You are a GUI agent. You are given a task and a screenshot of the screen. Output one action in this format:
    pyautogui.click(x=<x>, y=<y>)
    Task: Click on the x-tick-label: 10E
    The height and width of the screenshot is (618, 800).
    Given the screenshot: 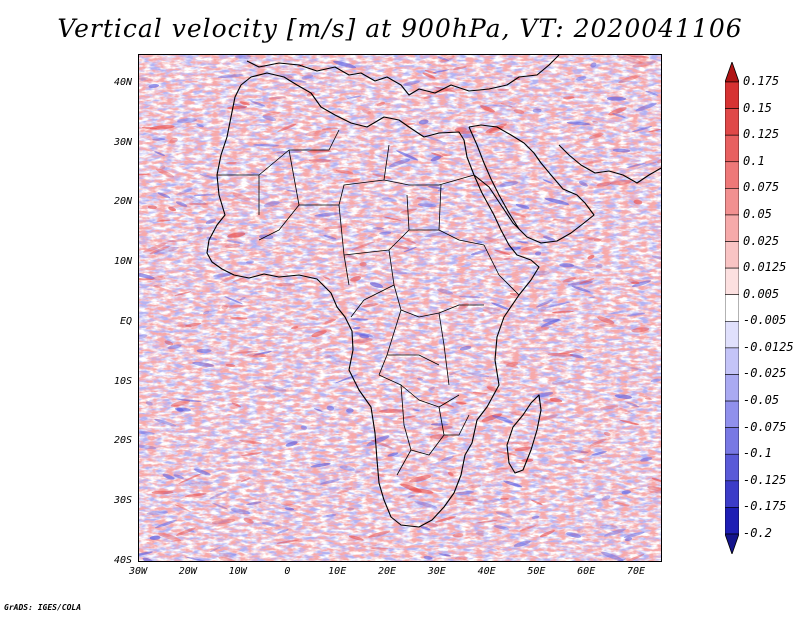 What is the action you would take?
    pyautogui.click(x=337, y=571)
    